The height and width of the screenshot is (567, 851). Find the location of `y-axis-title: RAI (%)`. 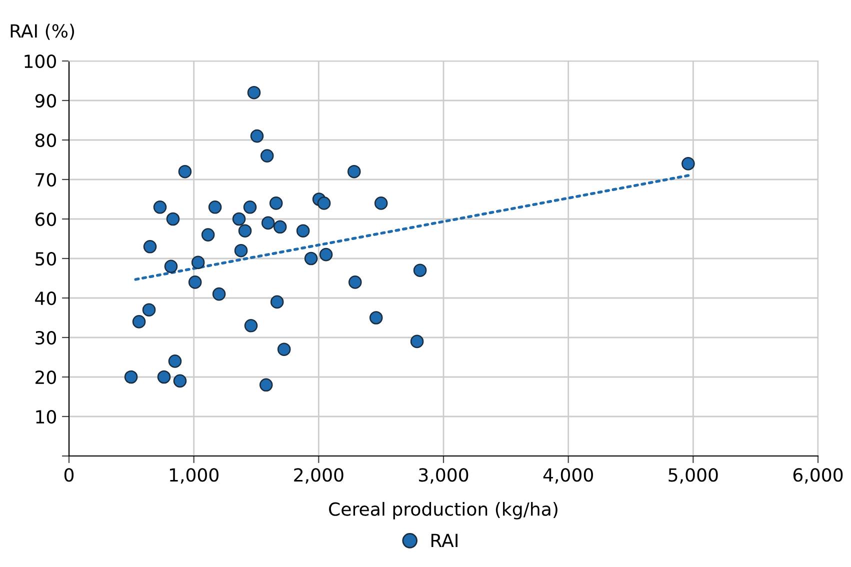

y-axis-title: RAI (%) is located at coordinates (42, 32).